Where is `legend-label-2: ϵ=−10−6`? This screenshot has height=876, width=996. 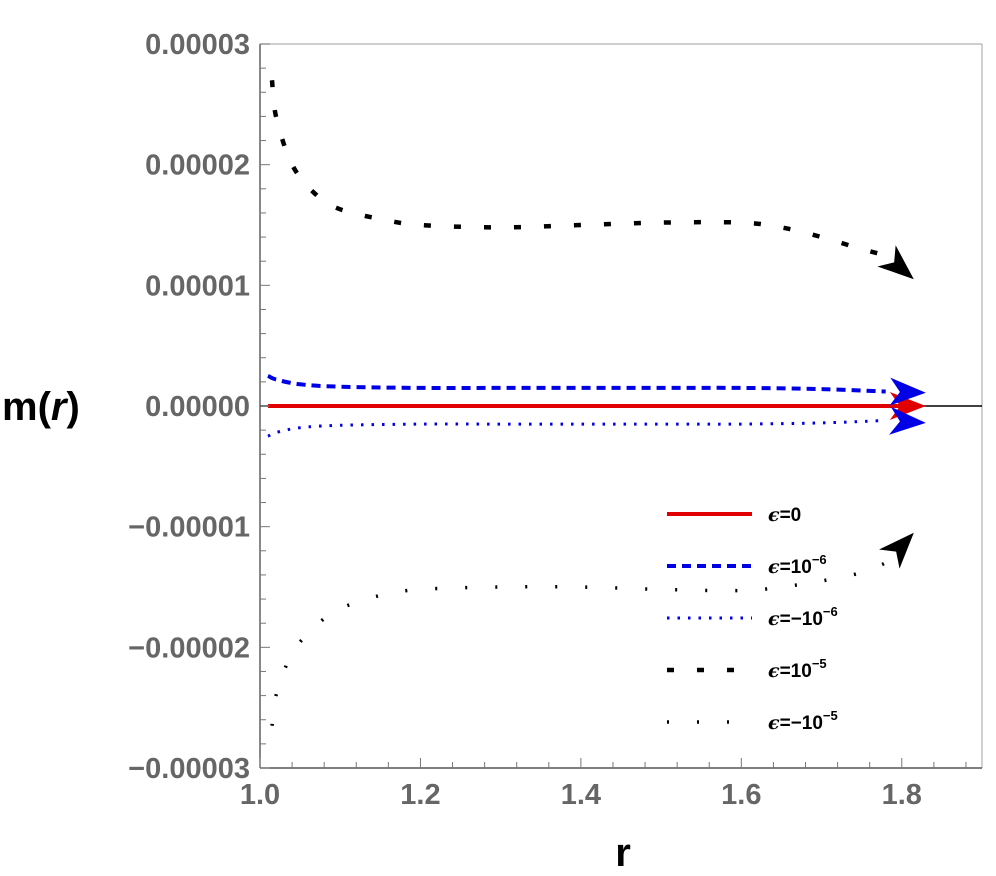
legend-label-2: ϵ=−10−6 is located at coordinates (803, 617).